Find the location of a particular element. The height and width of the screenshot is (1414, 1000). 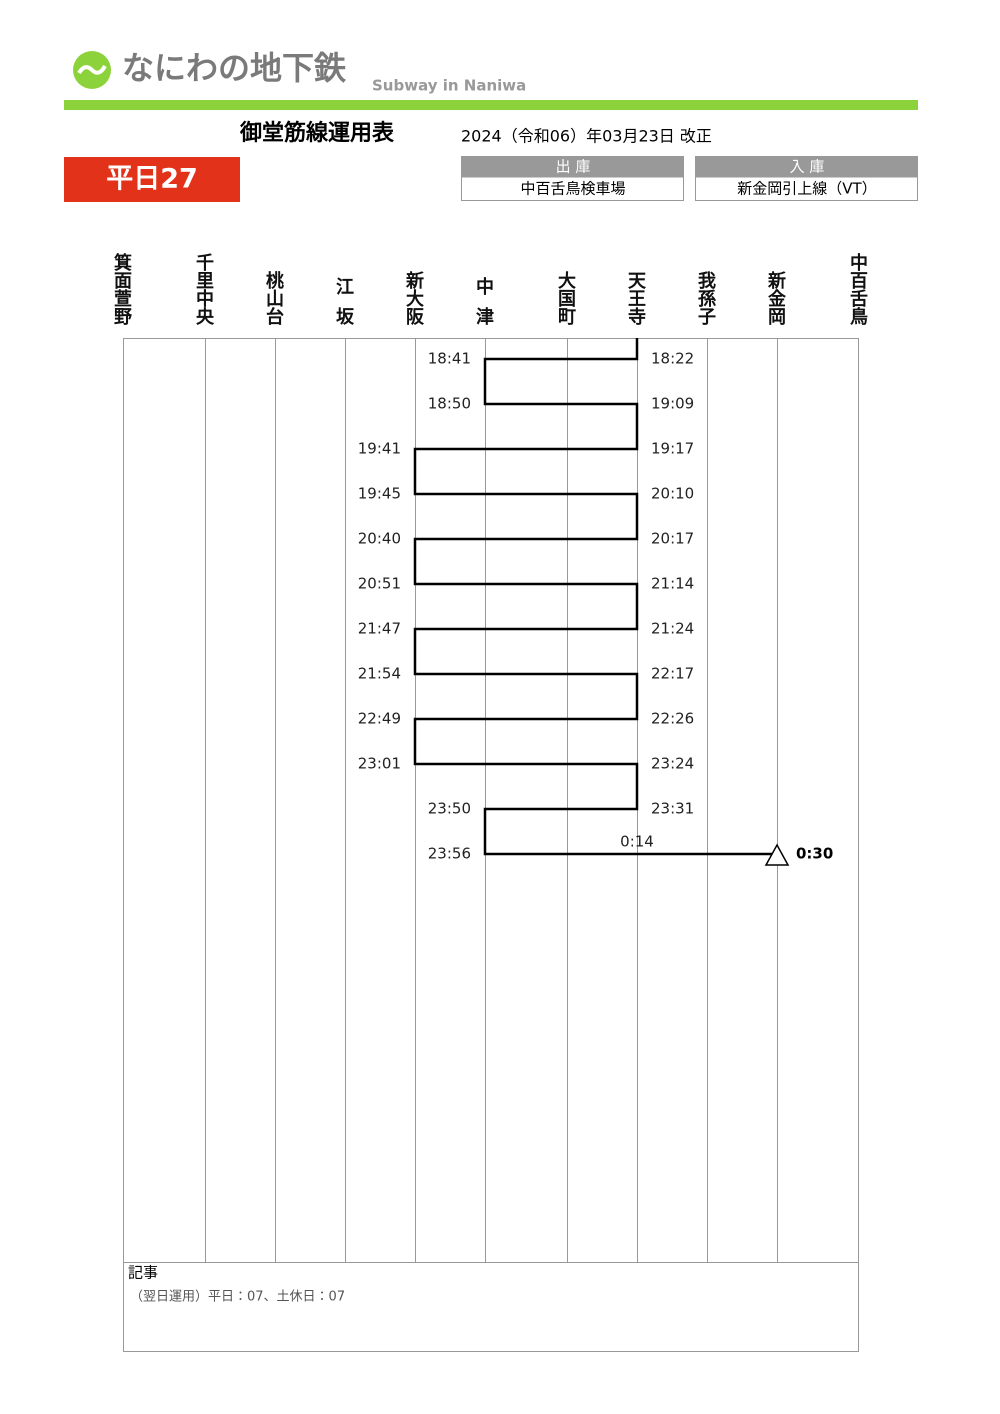

remarks-text: （翌日運用）平日：07、土休日：07 is located at coordinates (237, 1297).